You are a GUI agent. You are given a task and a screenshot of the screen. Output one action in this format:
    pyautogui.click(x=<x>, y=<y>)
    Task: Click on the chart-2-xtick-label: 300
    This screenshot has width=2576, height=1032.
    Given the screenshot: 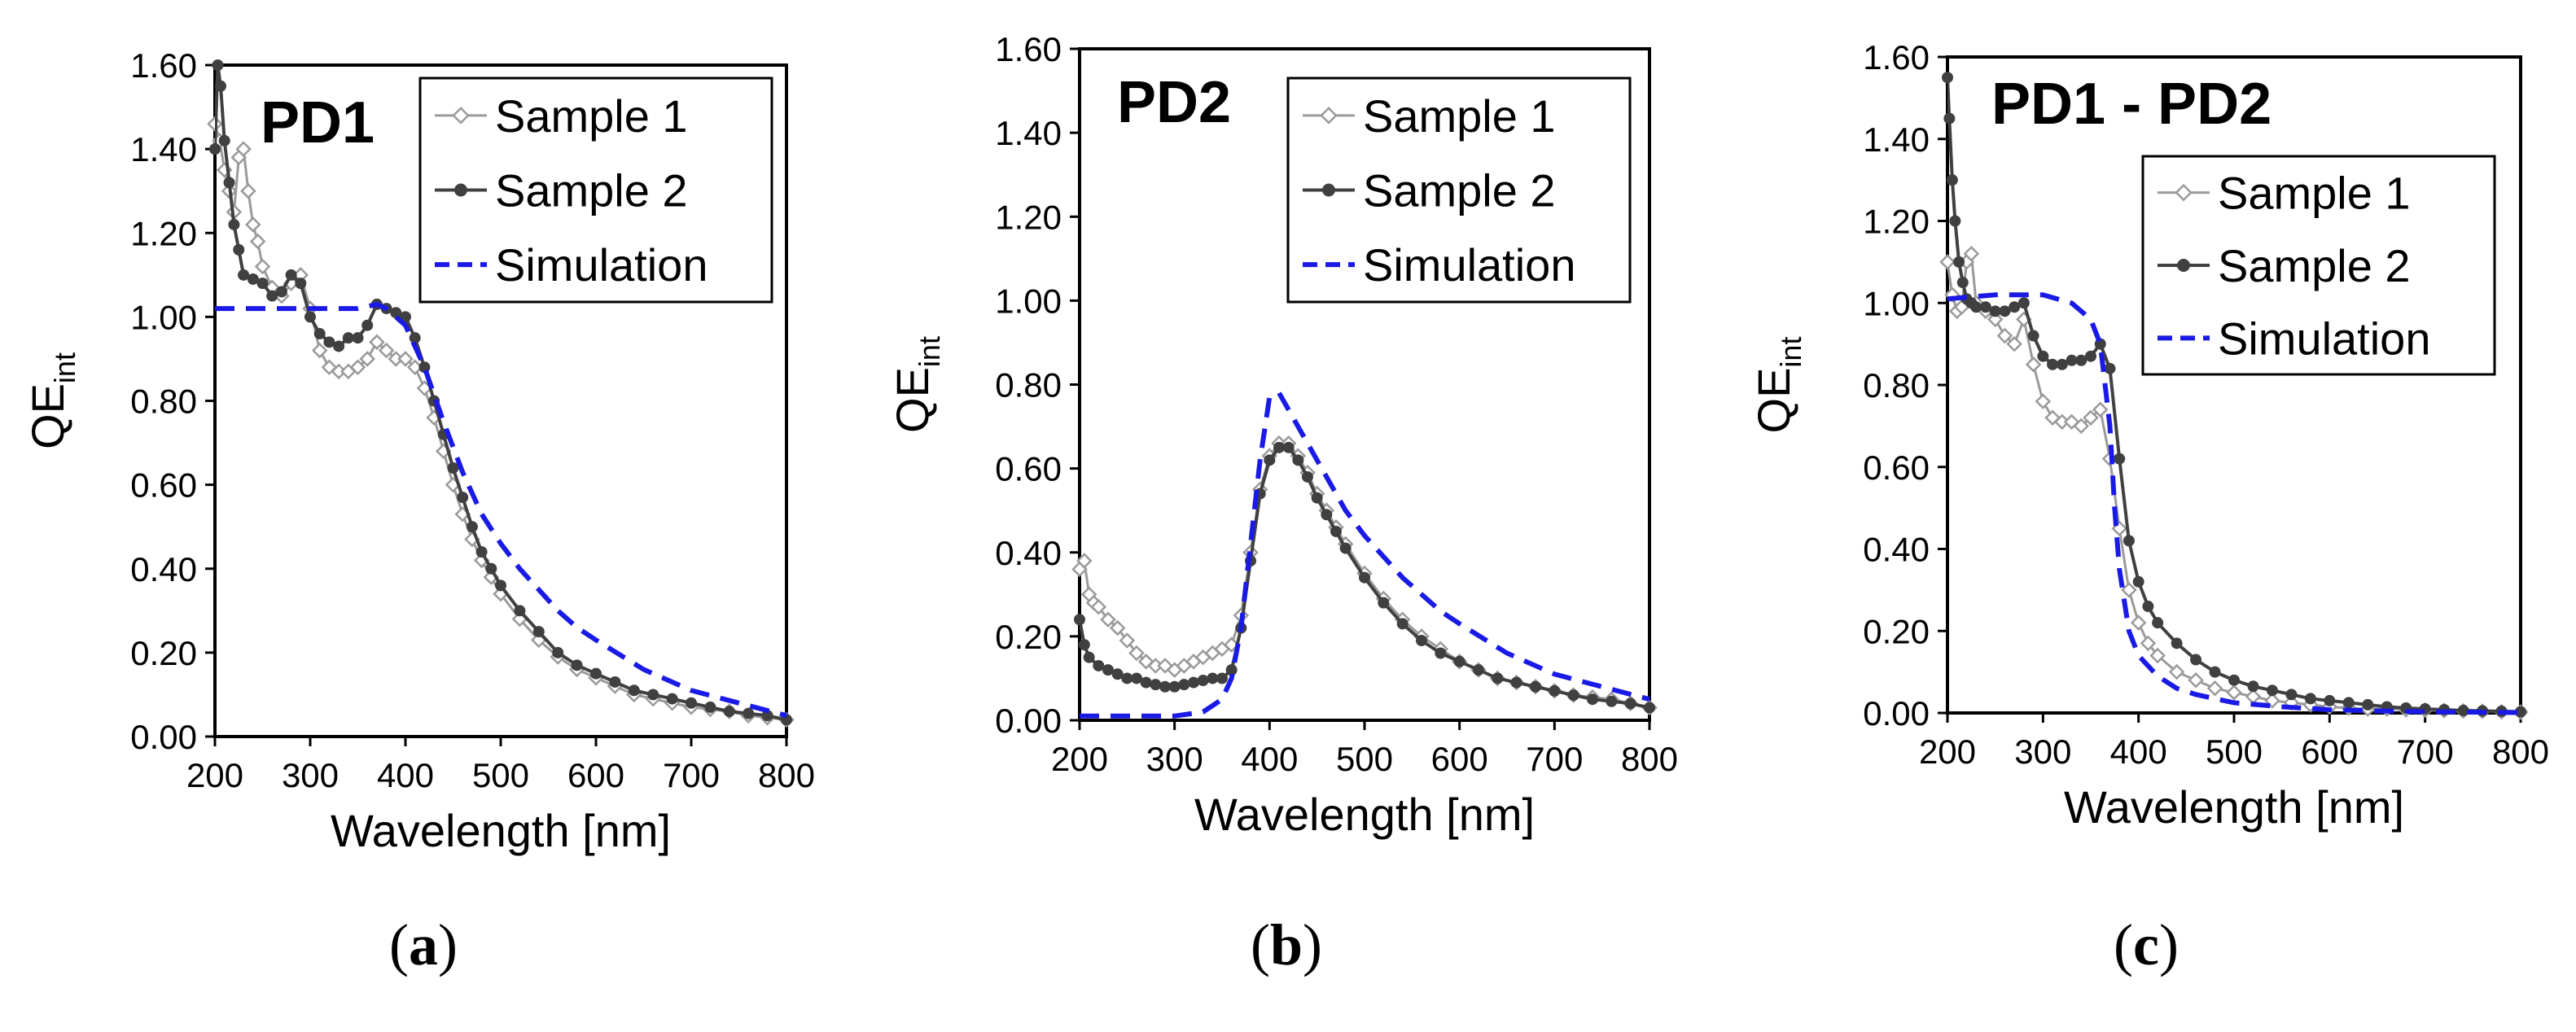 What is the action you would take?
    pyautogui.click(x=1174, y=759)
    